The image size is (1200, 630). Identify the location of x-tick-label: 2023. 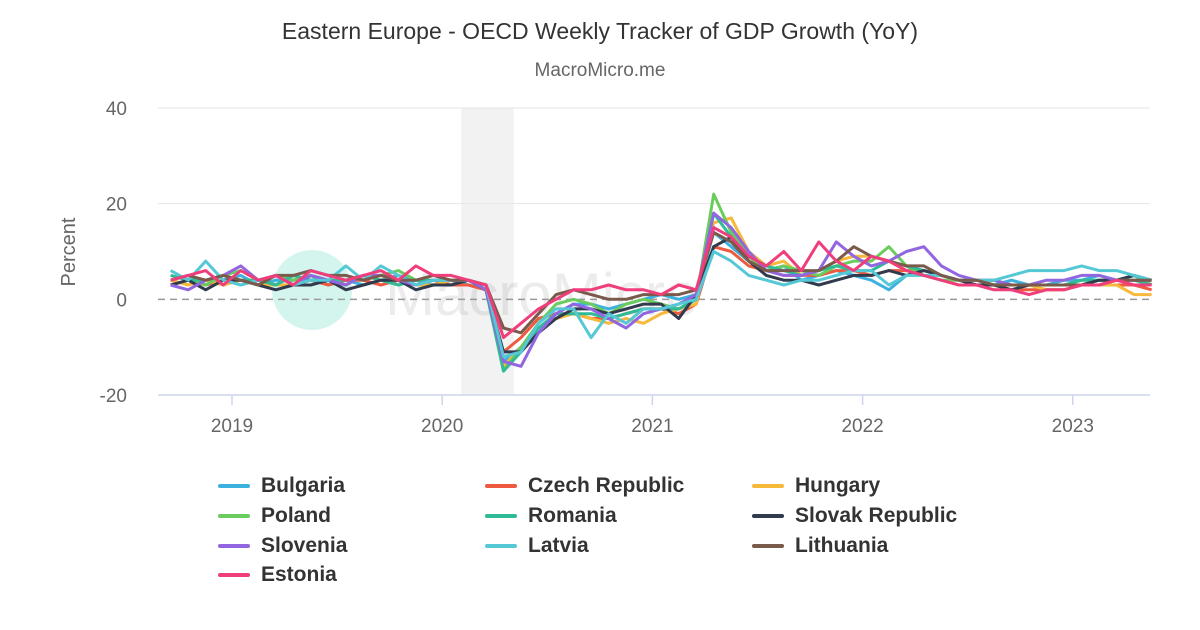
(1073, 426).